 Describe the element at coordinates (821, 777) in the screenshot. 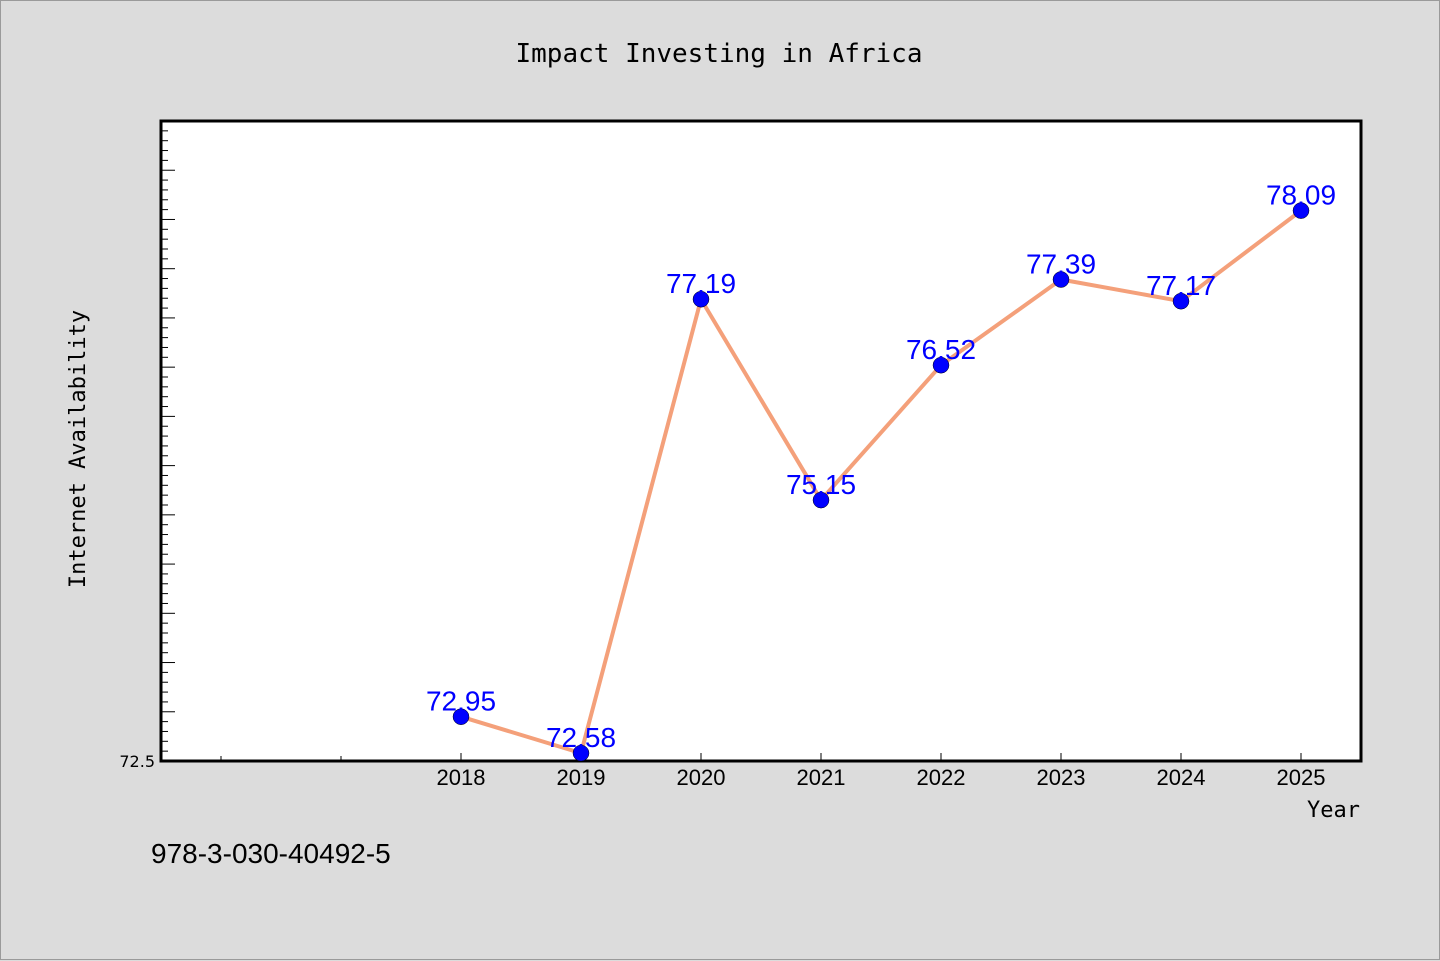

I see `x-tick-label: 2021` at that location.